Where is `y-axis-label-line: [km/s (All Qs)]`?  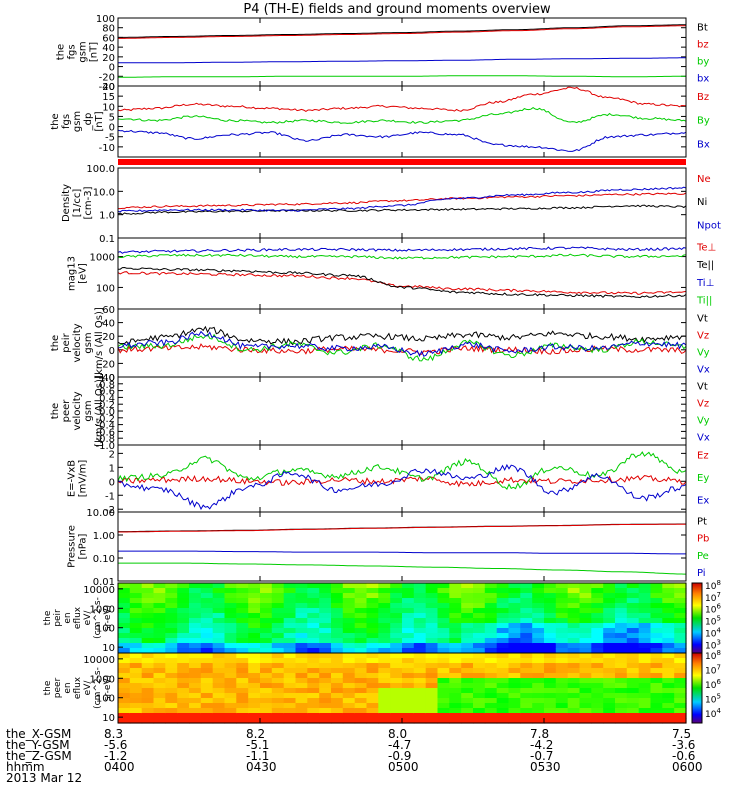 y-axis-label-line: [km/s (All Qs)] is located at coordinates (99, 343).